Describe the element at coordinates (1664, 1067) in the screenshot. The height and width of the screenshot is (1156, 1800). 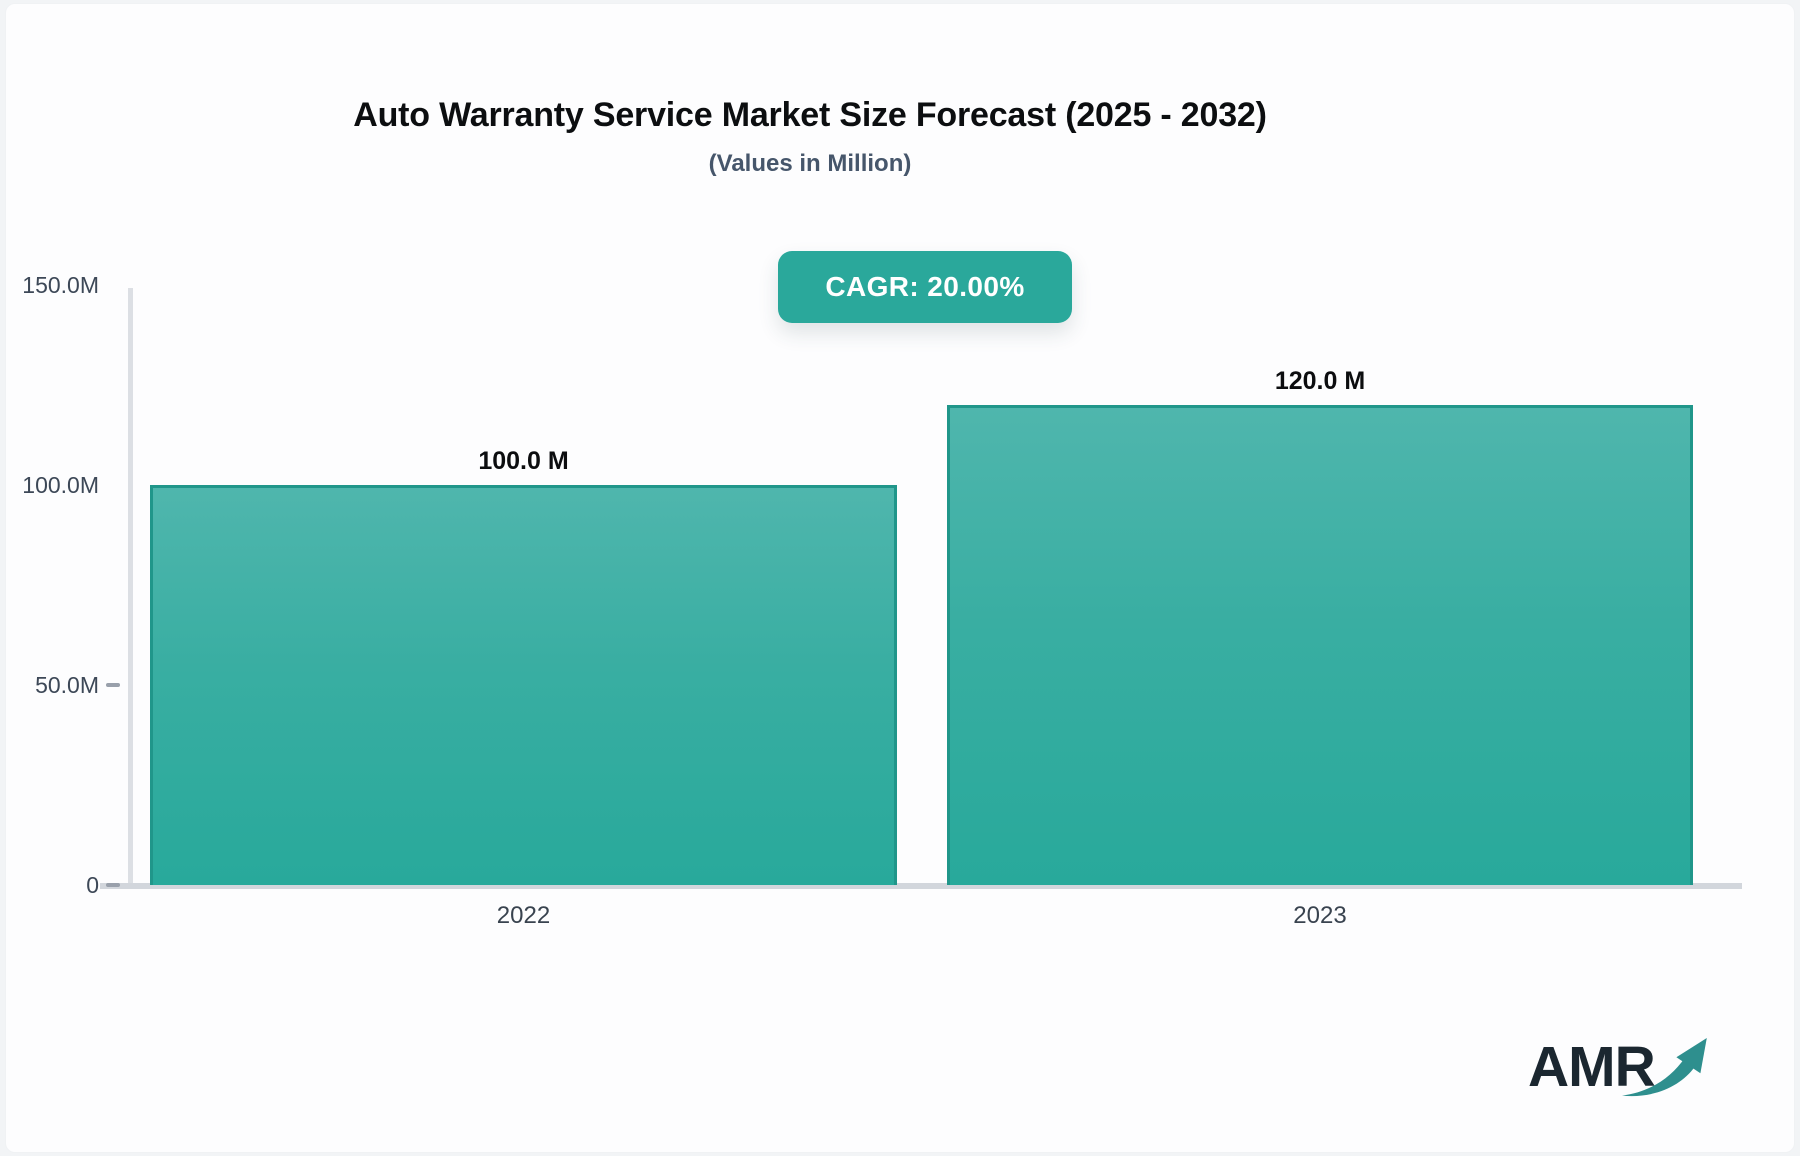
I see `trend-up-arrow-icon` at that location.